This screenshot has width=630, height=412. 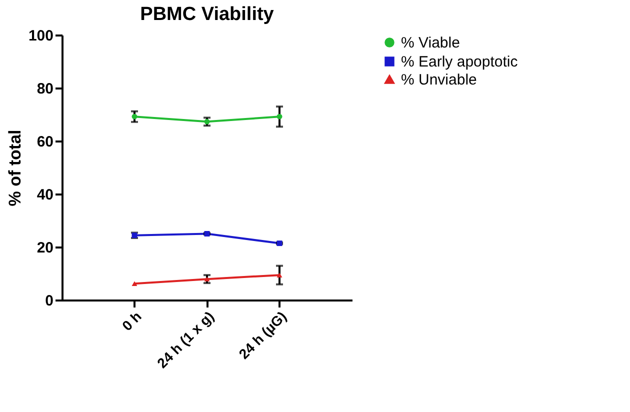 What do you see at coordinates (45, 89) in the screenshot?
I see `y-tick-label: 80` at bounding box center [45, 89].